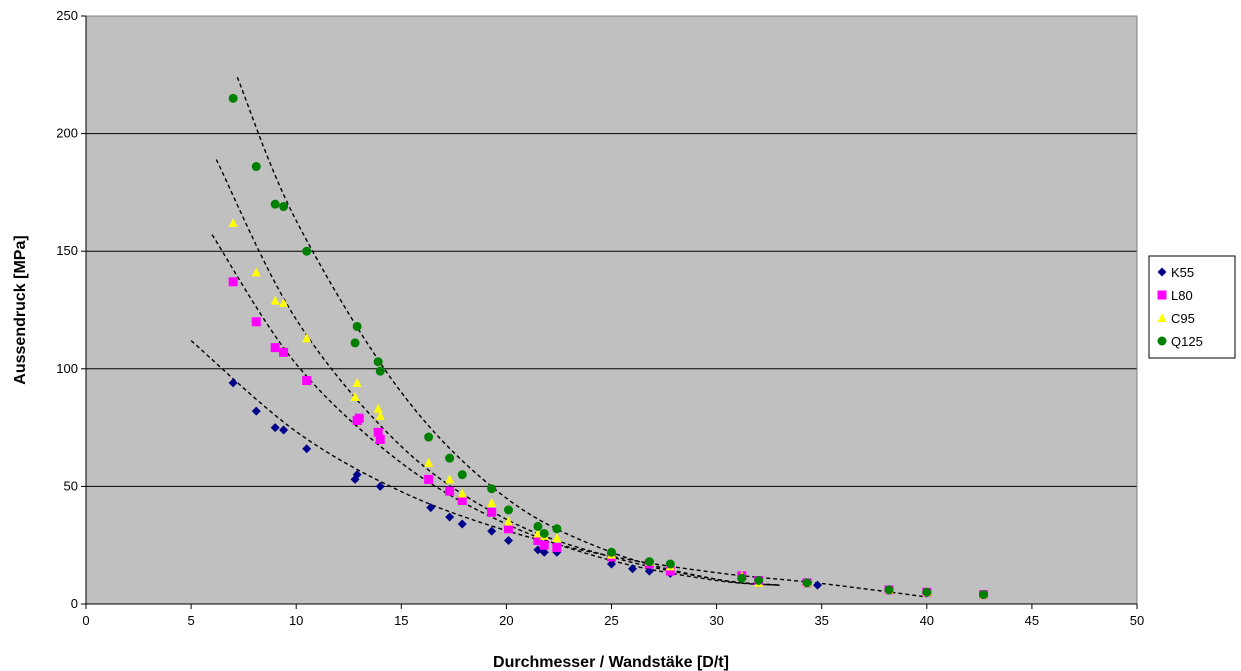  I want to click on x-tick-label: 45, so click(1032, 620).